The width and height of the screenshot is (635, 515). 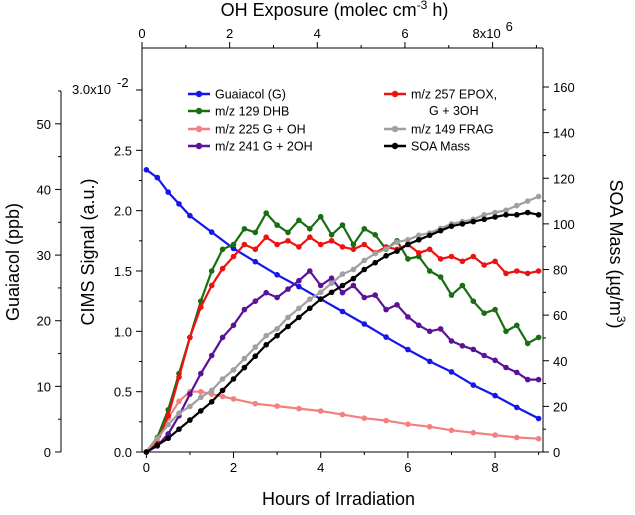 What do you see at coordinates (88, 251) in the screenshot?
I see `cims-axis-title: CIMS Signal (a.u.)` at bounding box center [88, 251].